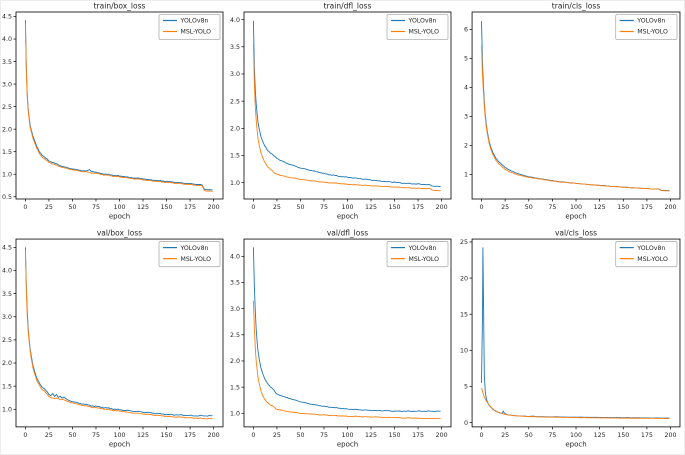 The image size is (685, 455). I want to click on y-tick-label: 2, so click(466, 146).